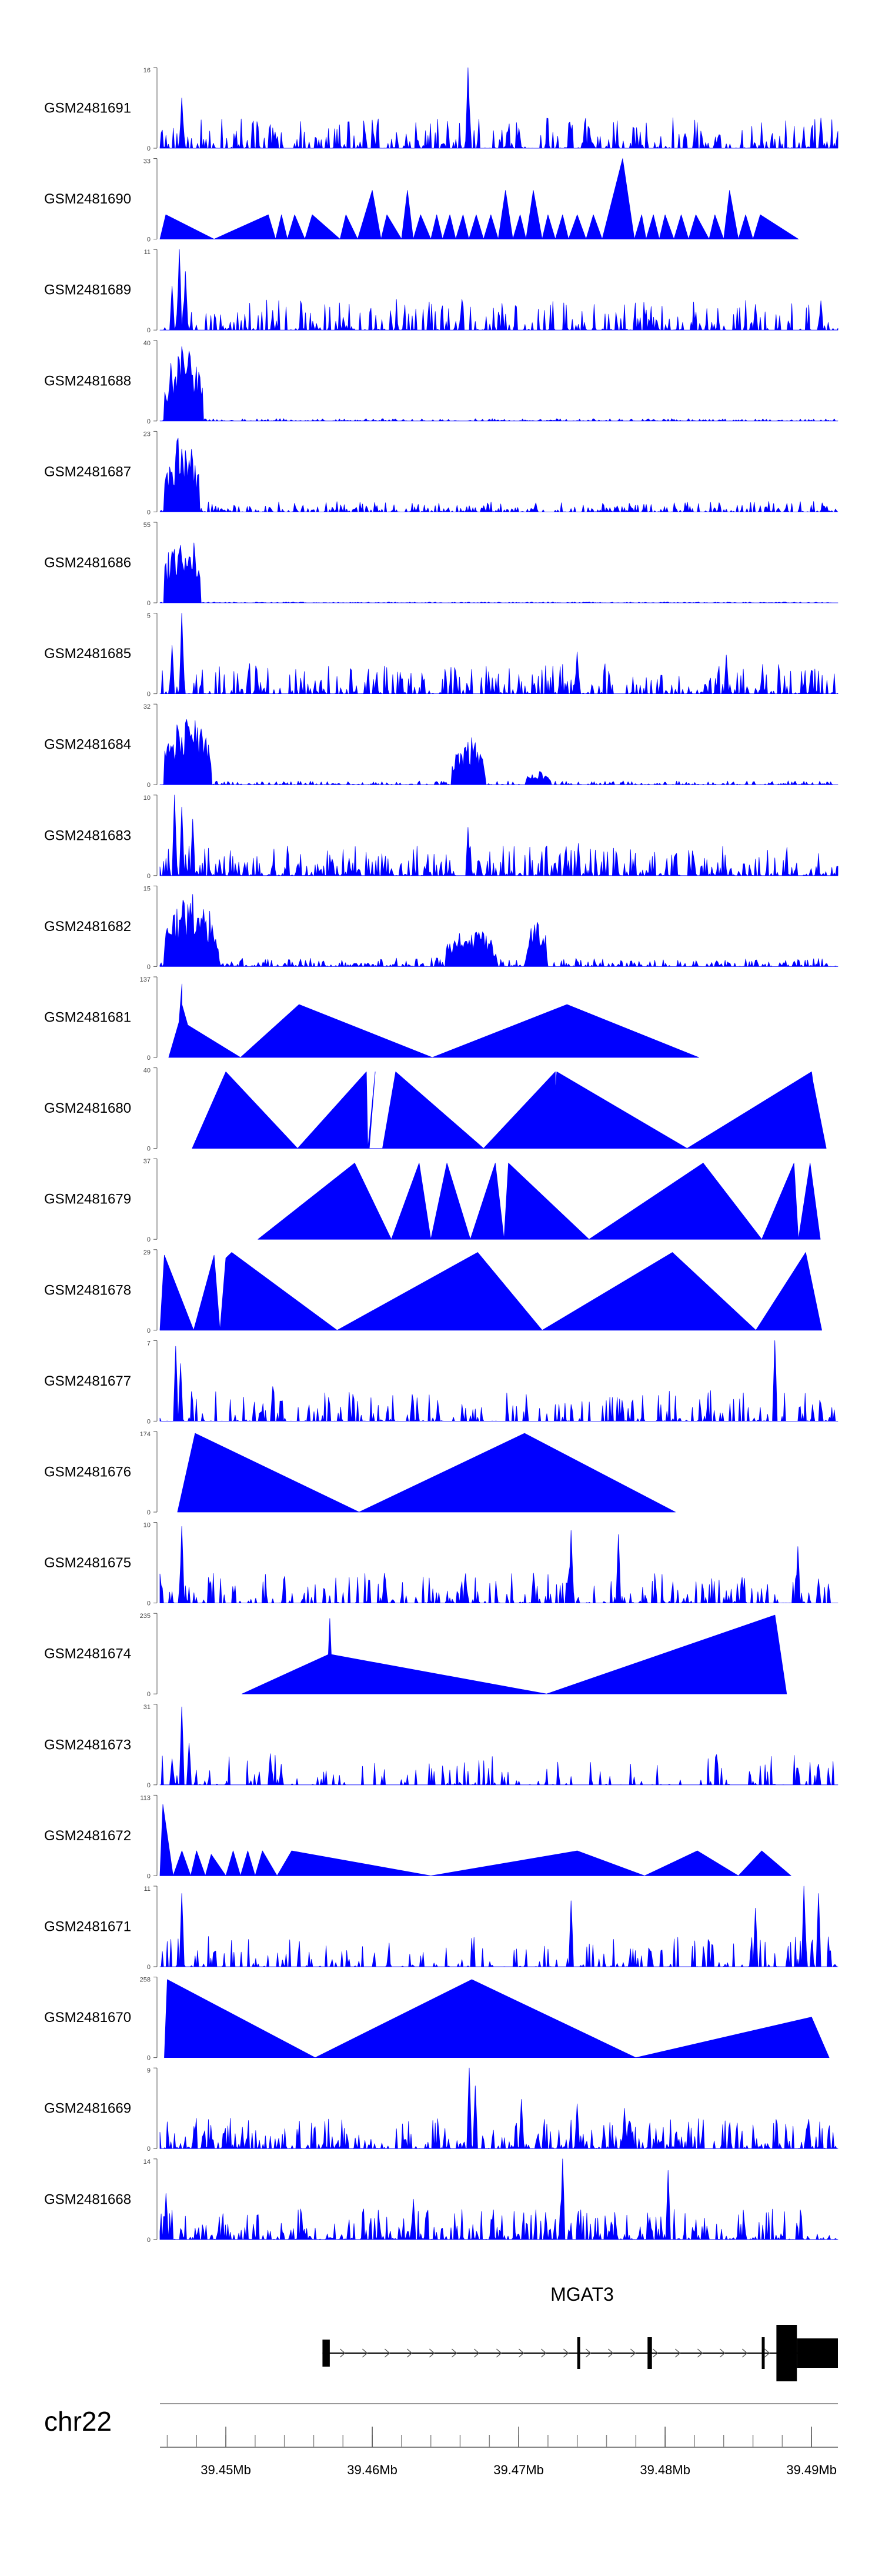 The image size is (882, 2576). I want to click on track-GSM2481685: GSM2481685 5 0, so click(441, 655).